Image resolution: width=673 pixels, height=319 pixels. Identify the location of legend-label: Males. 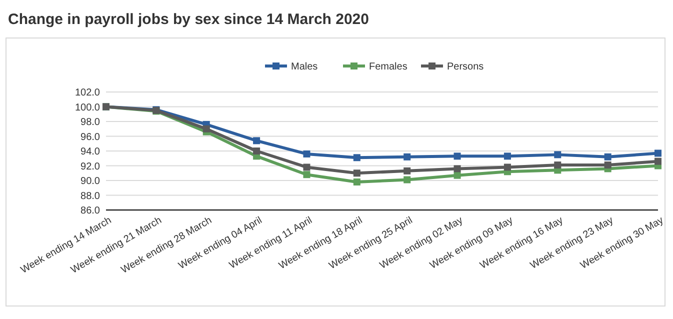
(304, 67).